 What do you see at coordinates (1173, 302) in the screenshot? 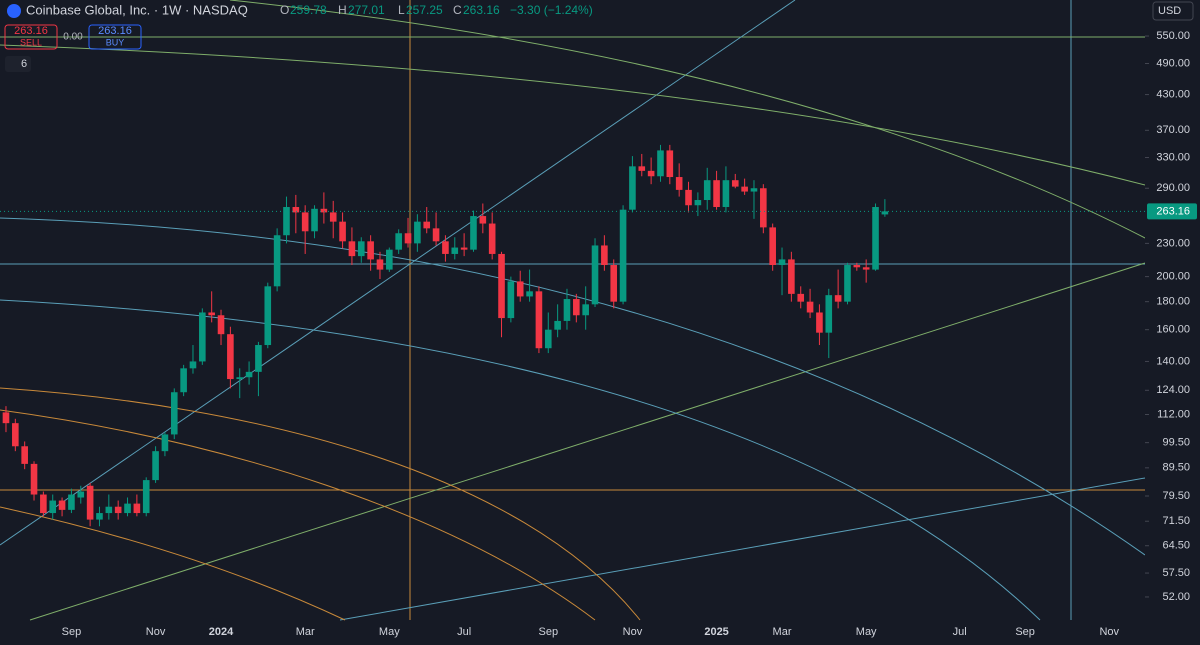
I see `y-tick-label: 180.00` at bounding box center [1173, 302].